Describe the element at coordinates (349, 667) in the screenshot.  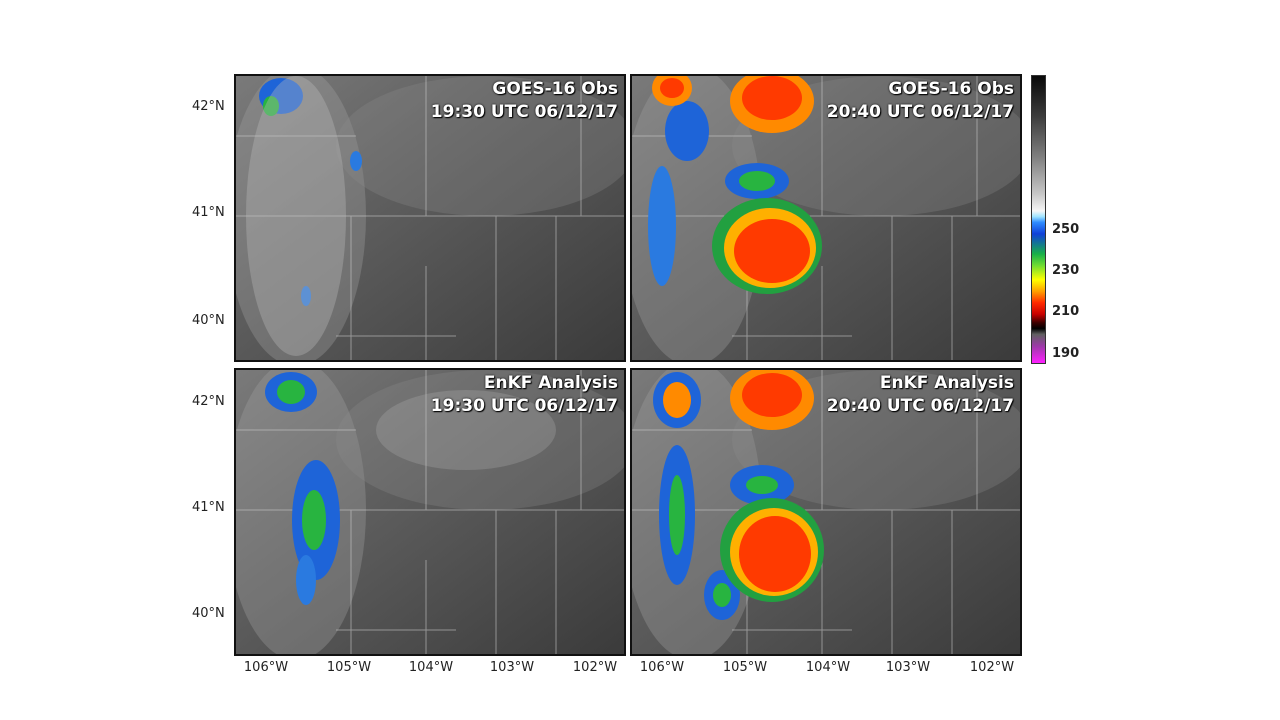
I see `lon-label-105w-left: 105°W` at that location.